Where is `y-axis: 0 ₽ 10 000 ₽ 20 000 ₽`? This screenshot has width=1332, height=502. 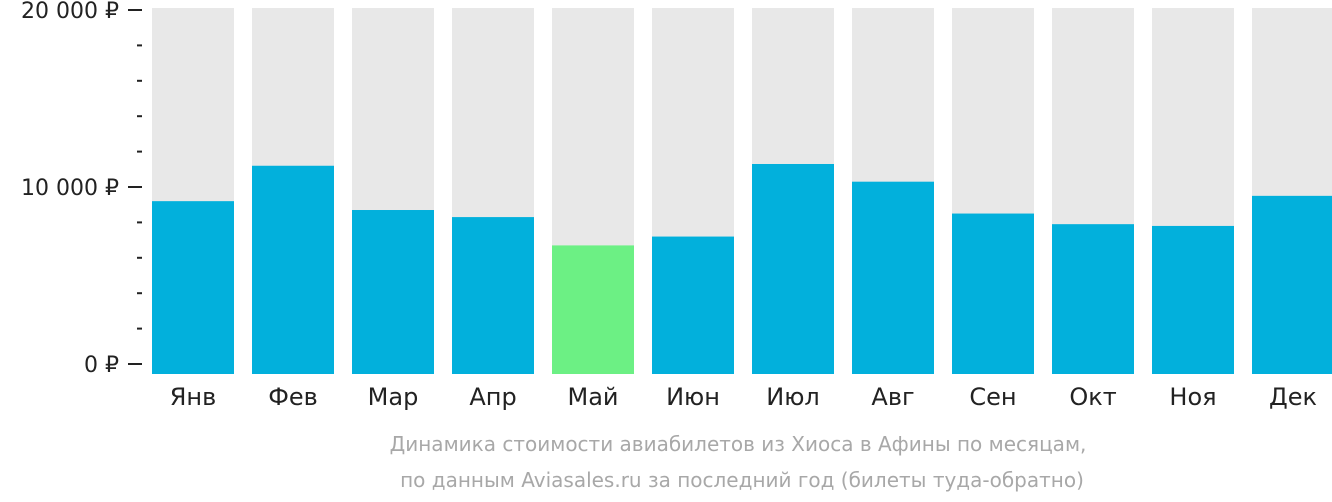
y-axis: 0 ₽ 10 000 ₽ 20 000 ₽ is located at coordinates (81, 189).